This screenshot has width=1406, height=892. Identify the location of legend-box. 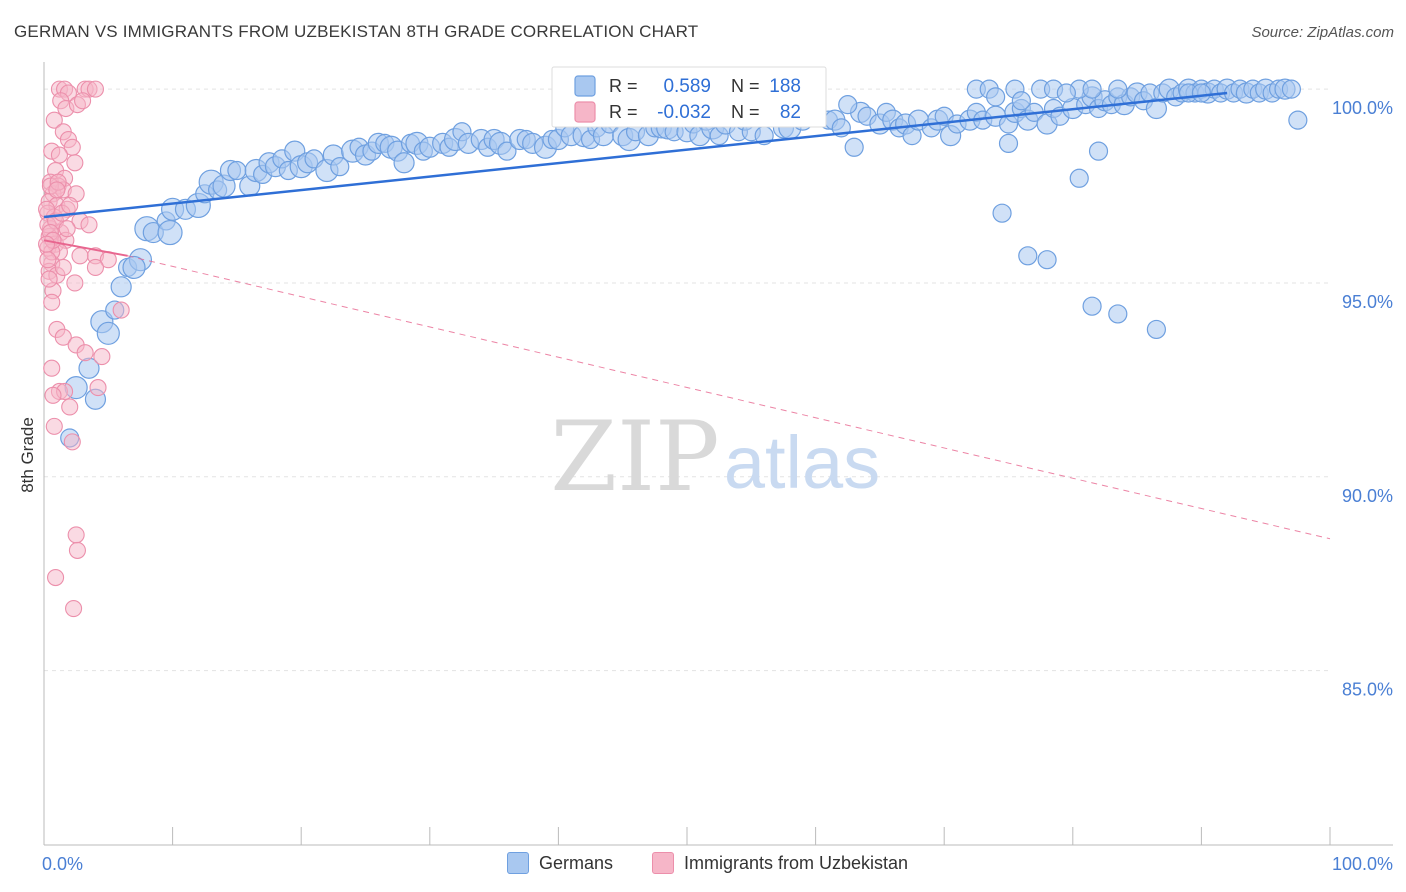
(689, 97).